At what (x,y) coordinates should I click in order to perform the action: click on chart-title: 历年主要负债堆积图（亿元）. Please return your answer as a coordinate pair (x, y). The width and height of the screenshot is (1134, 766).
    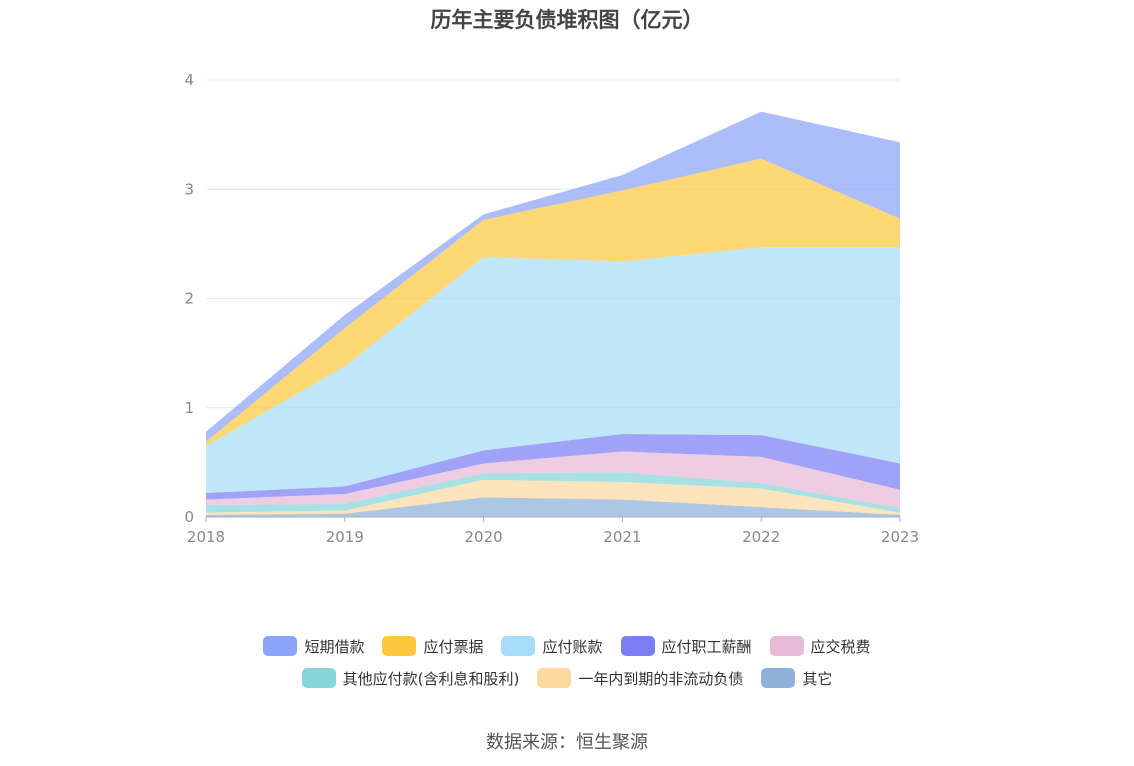
    Looking at the image, I should click on (567, 20).